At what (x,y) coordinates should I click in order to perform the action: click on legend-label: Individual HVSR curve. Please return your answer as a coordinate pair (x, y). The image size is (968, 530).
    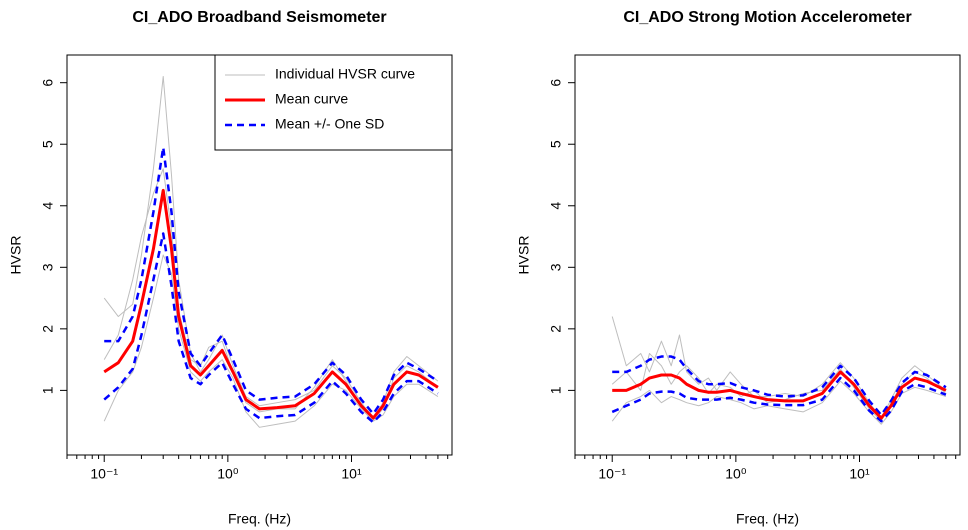
    Looking at the image, I should click on (345, 74).